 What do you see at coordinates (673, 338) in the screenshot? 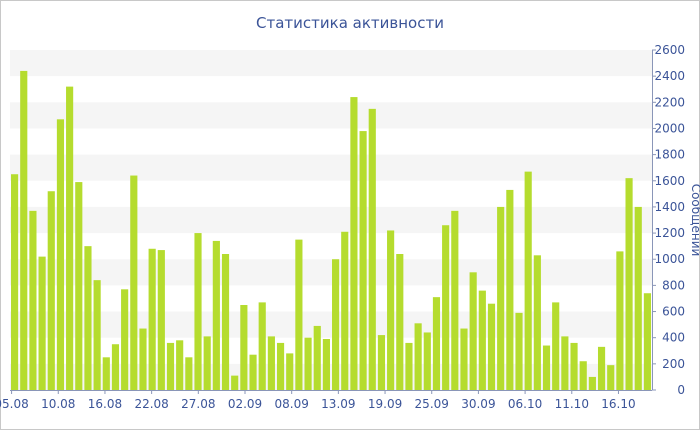
I see `y-tick-label: 400` at bounding box center [673, 338].